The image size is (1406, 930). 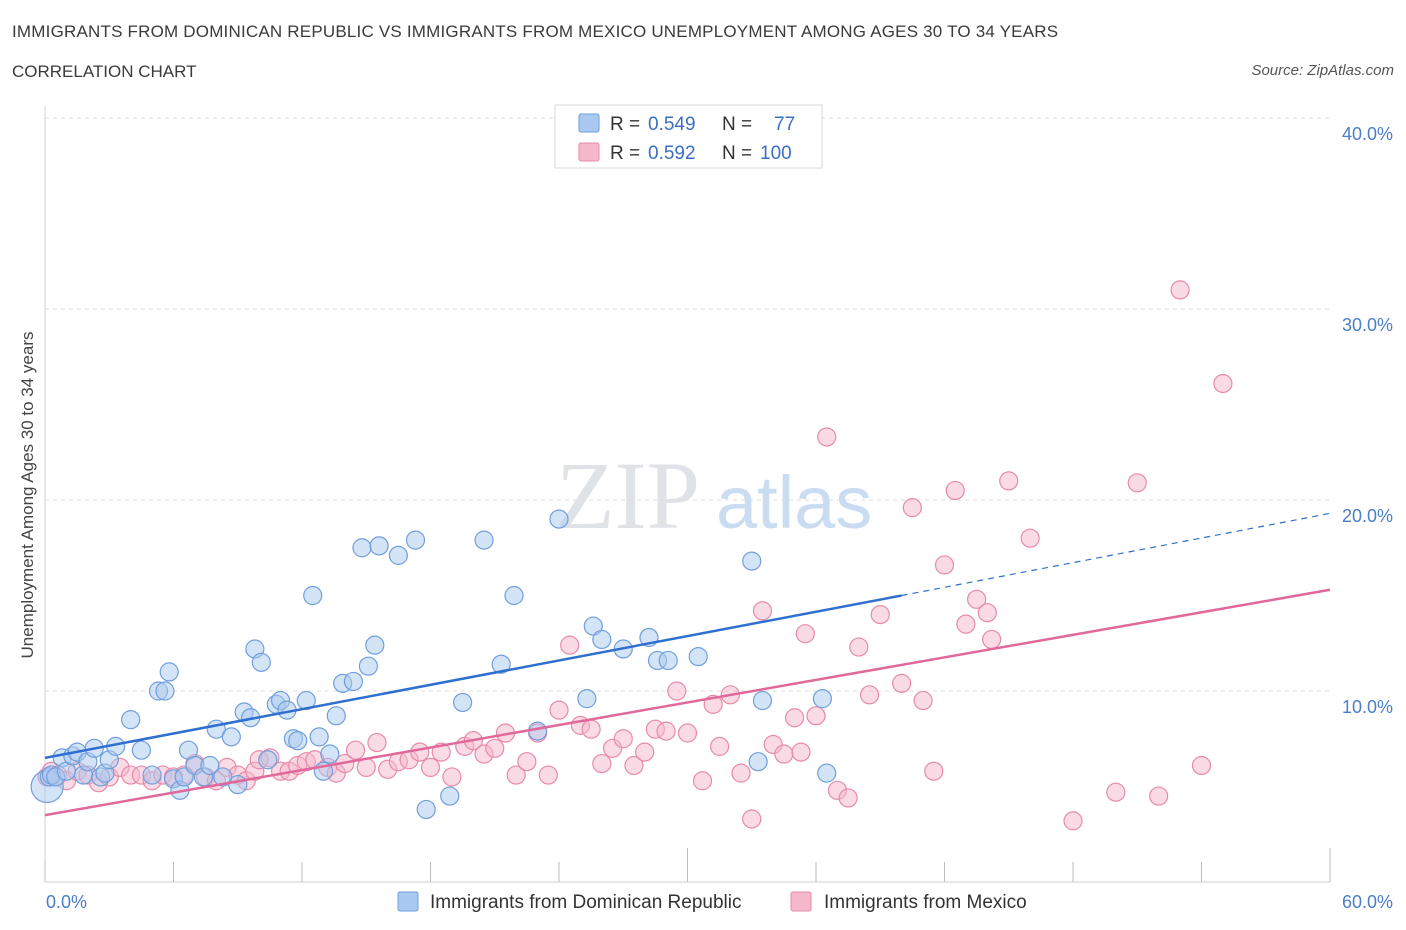 I want to click on x-tick-label-min: 0.0%, so click(x=66, y=902).